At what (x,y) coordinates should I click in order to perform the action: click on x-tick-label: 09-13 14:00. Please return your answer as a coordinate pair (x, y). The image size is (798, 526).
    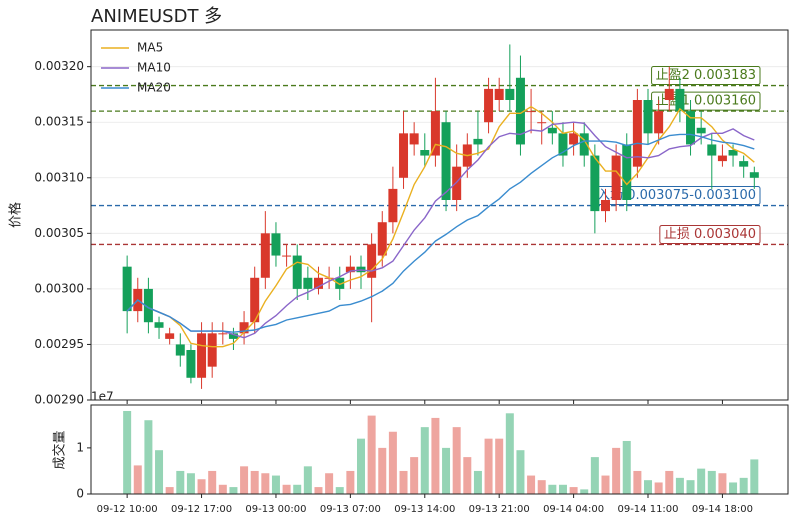
    Looking at the image, I should click on (424, 509).